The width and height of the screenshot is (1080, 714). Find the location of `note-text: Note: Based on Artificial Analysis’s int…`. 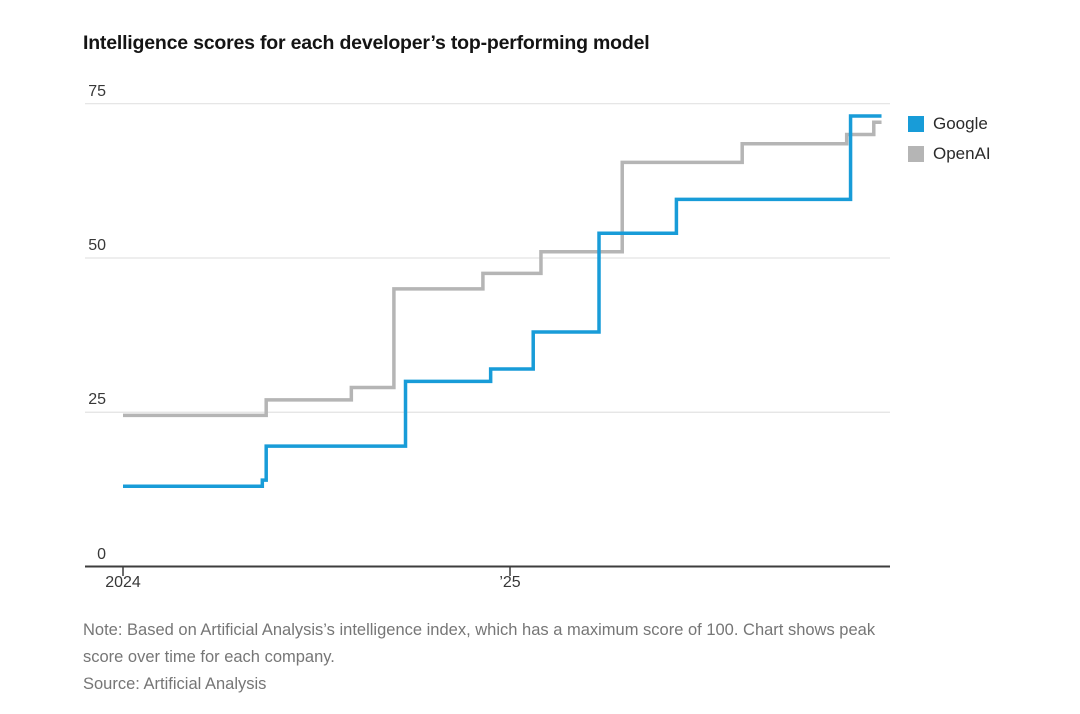

note-text: Note: Based on Artificial Analysis’s int… is located at coordinates (563, 644).